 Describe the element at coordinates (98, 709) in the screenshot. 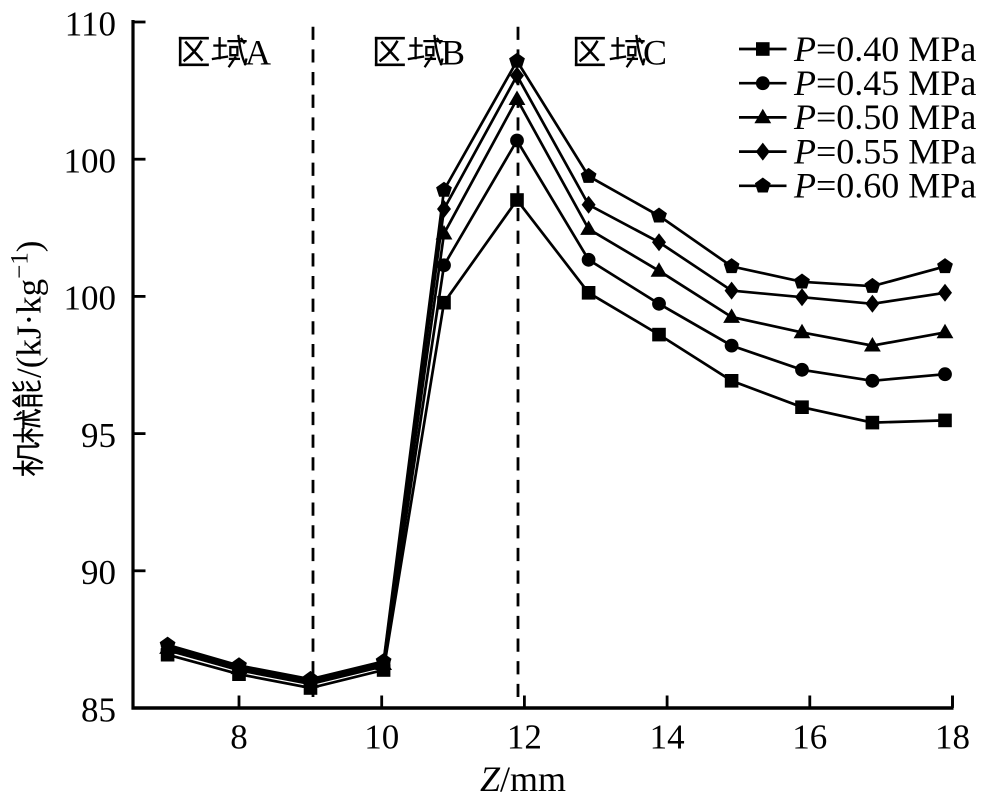

I see `svg-text: 85` at that location.